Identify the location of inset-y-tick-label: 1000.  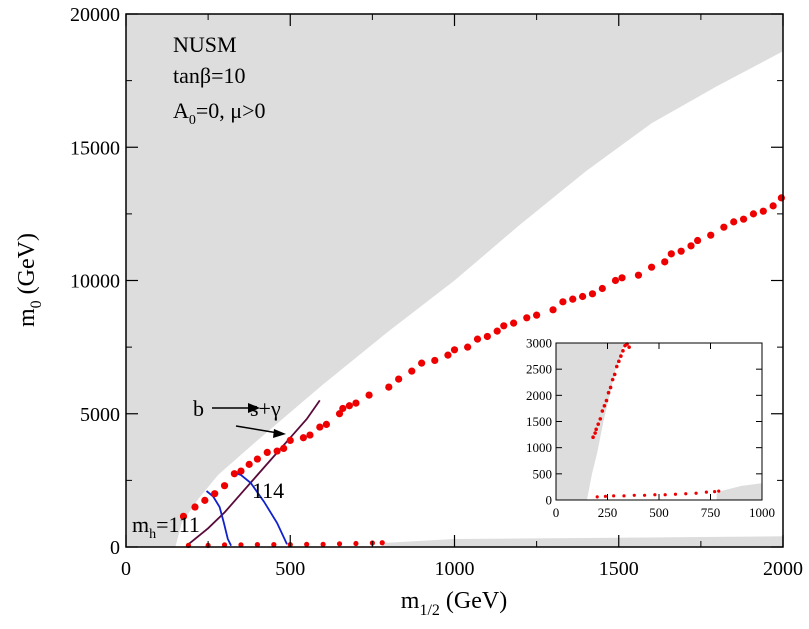
(539, 447).